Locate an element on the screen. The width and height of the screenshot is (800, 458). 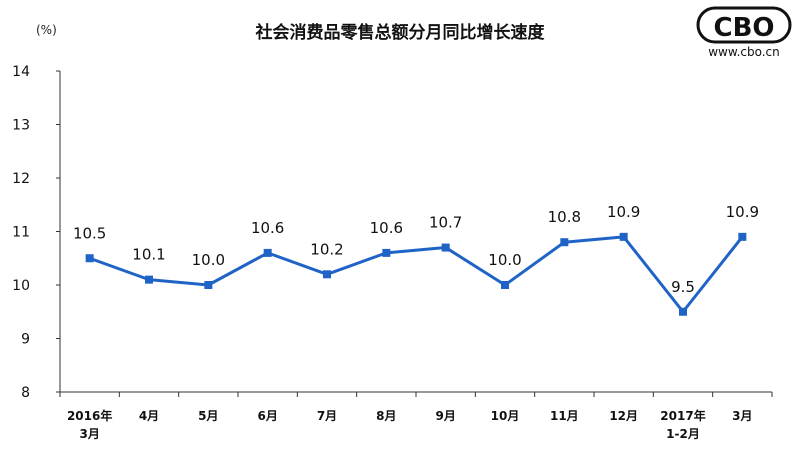
x-tick-label: 8月 is located at coordinates (386, 416).